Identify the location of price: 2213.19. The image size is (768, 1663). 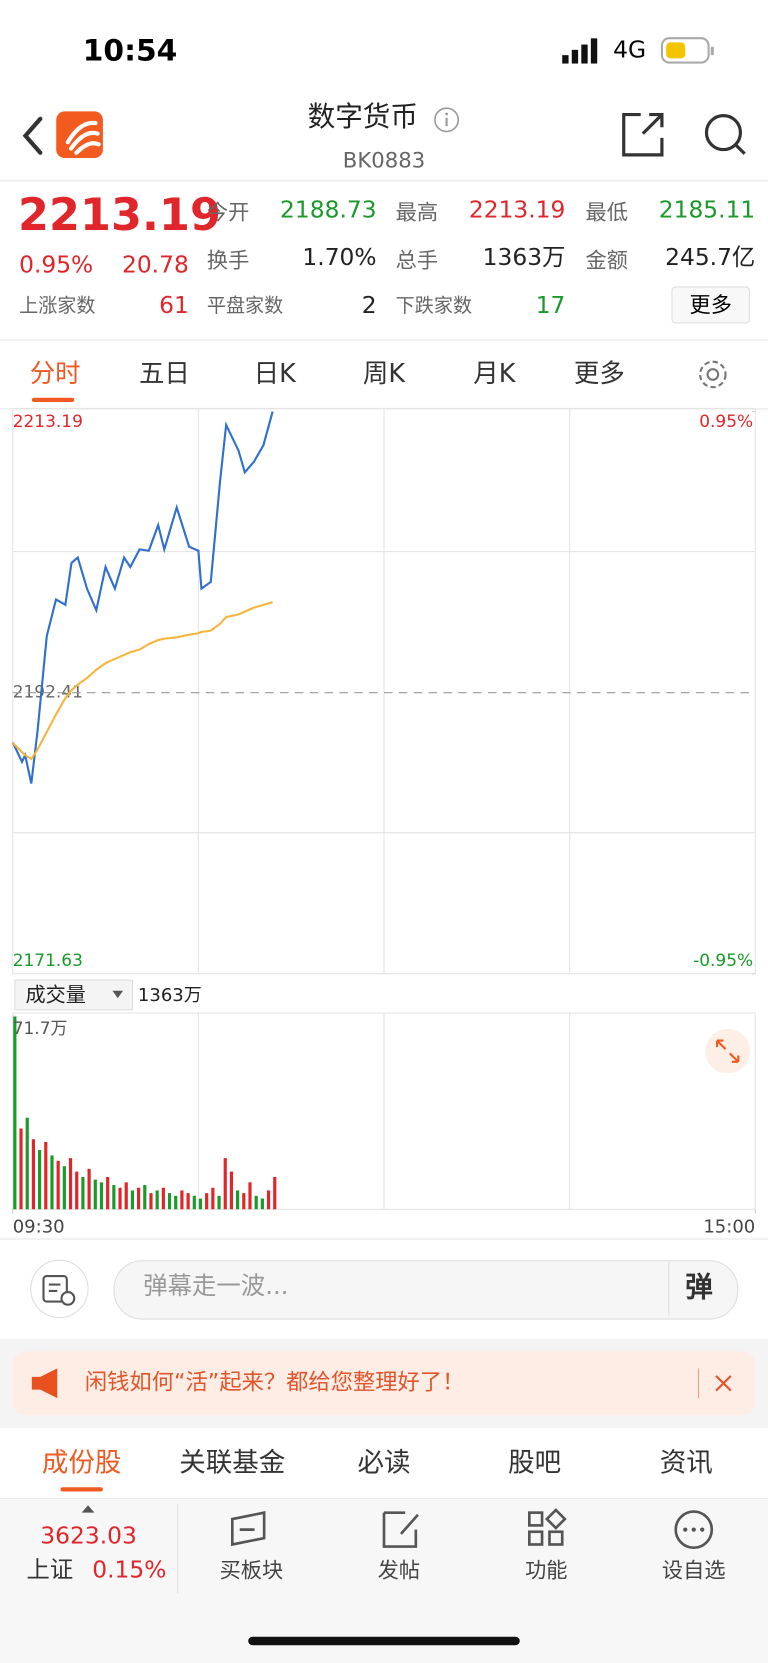
(119, 214).